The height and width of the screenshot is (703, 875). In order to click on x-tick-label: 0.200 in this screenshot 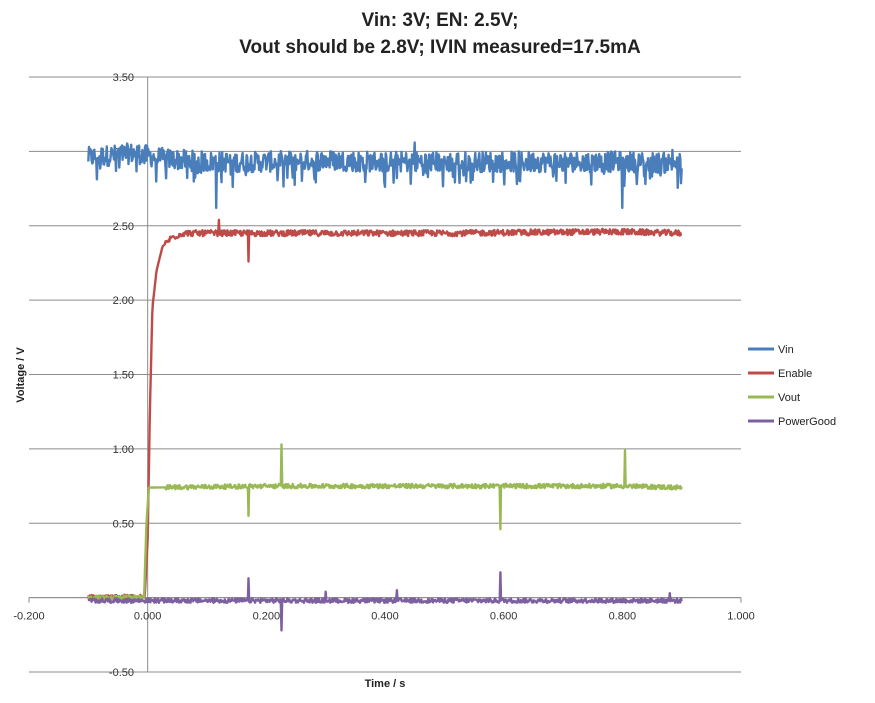, I will do `click(267, 617)`.